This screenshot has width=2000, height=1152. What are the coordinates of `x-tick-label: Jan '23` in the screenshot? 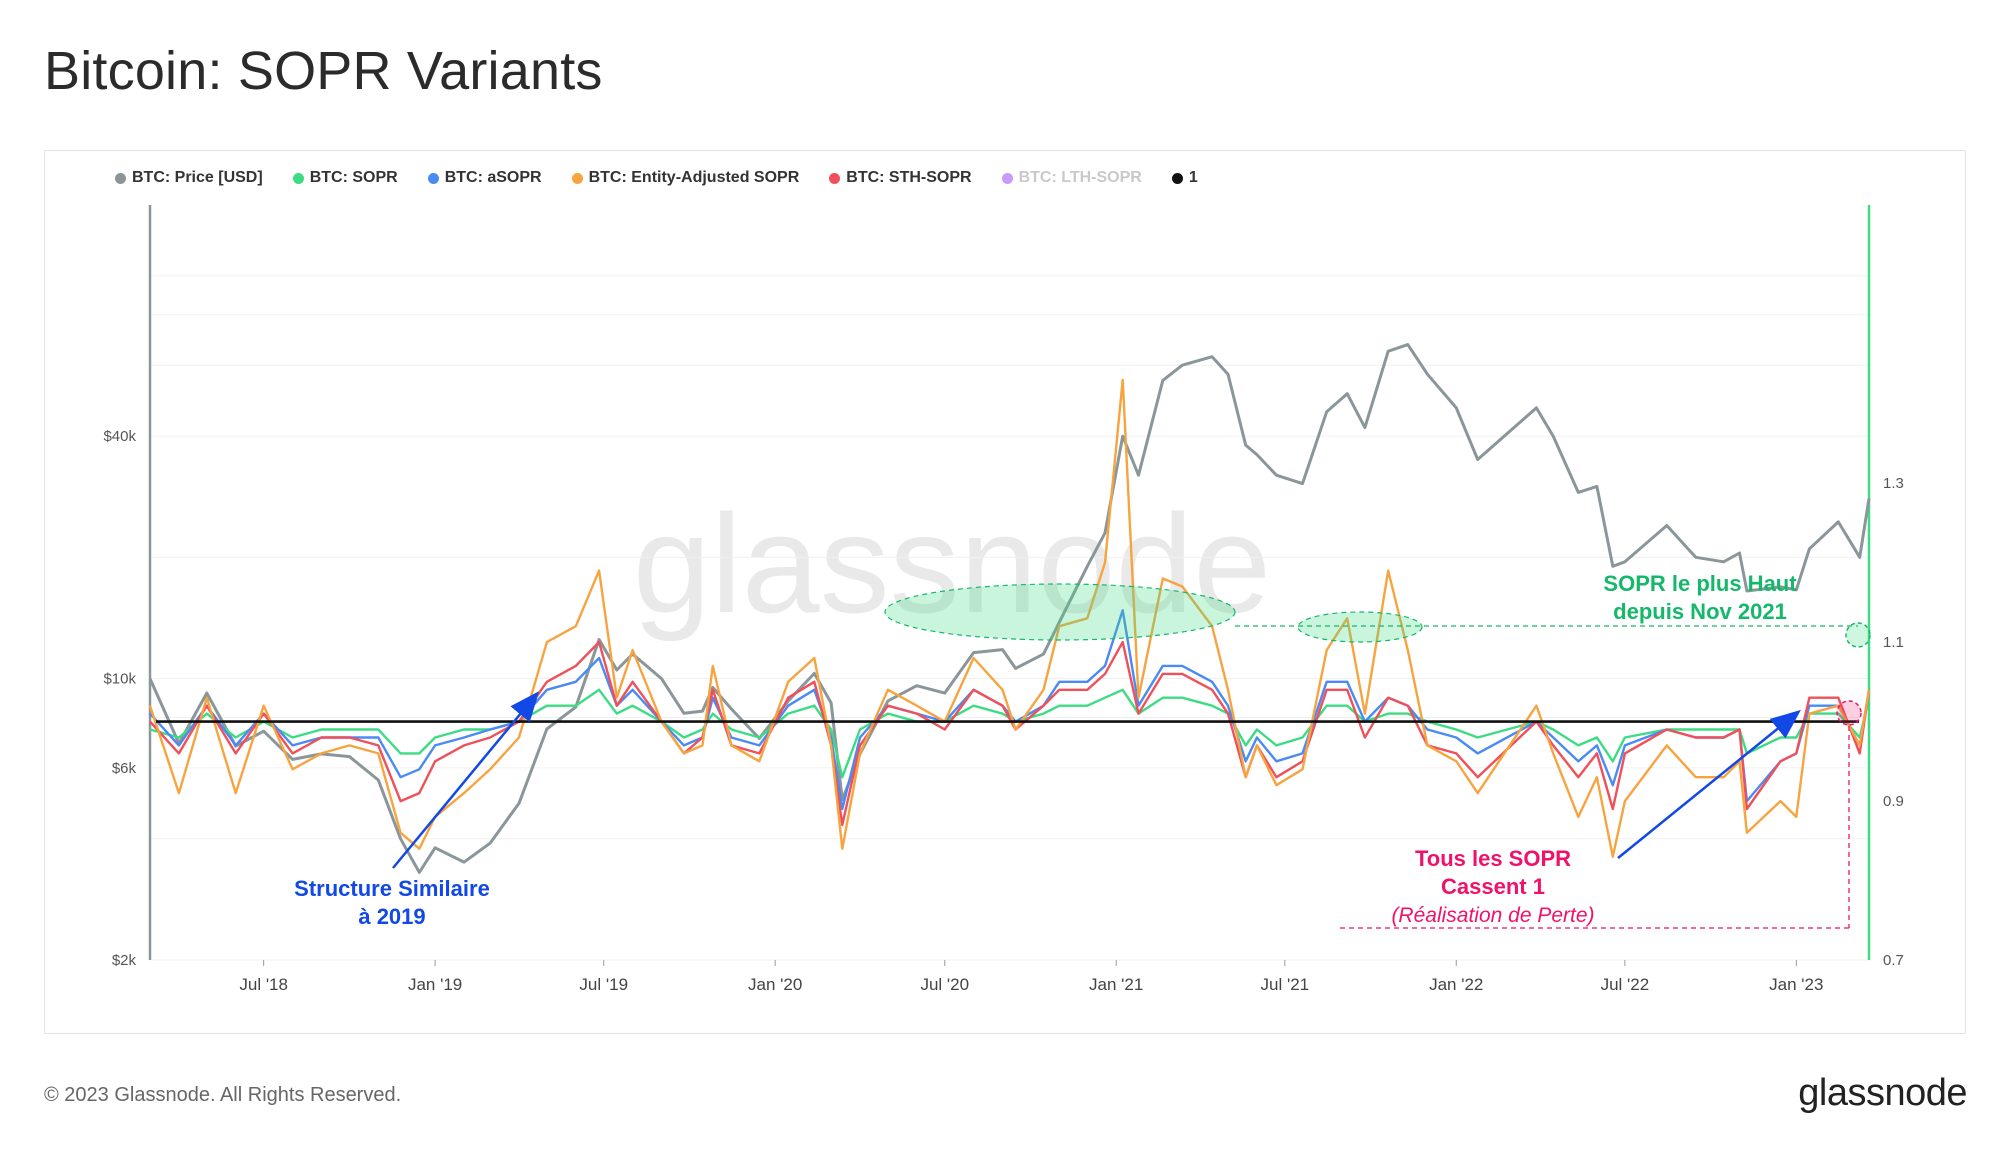 It's located at (1796, 984).